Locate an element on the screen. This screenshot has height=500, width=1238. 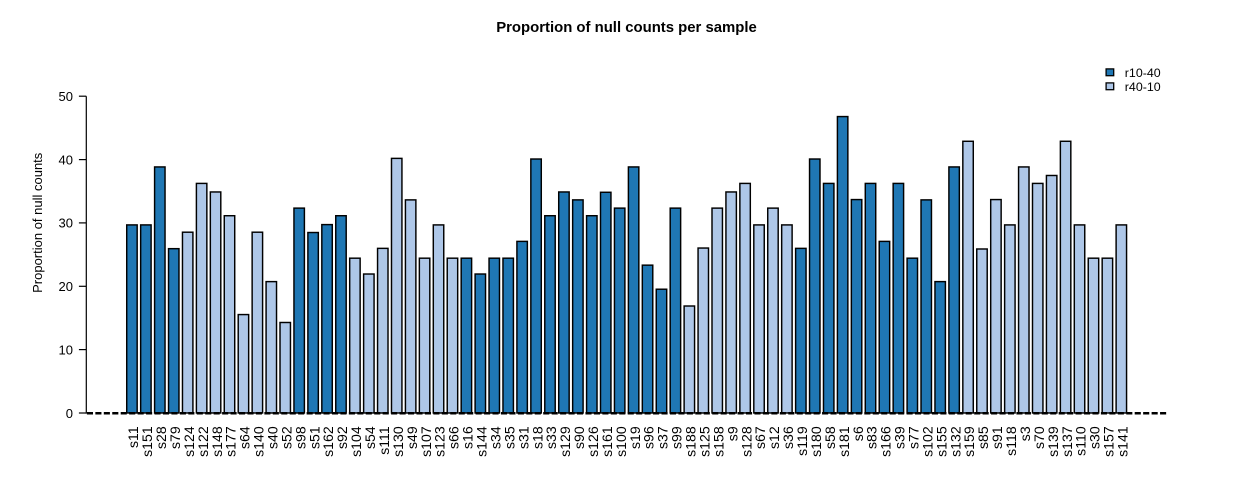
svg-text: s125 is located at coordinates (704, 441).